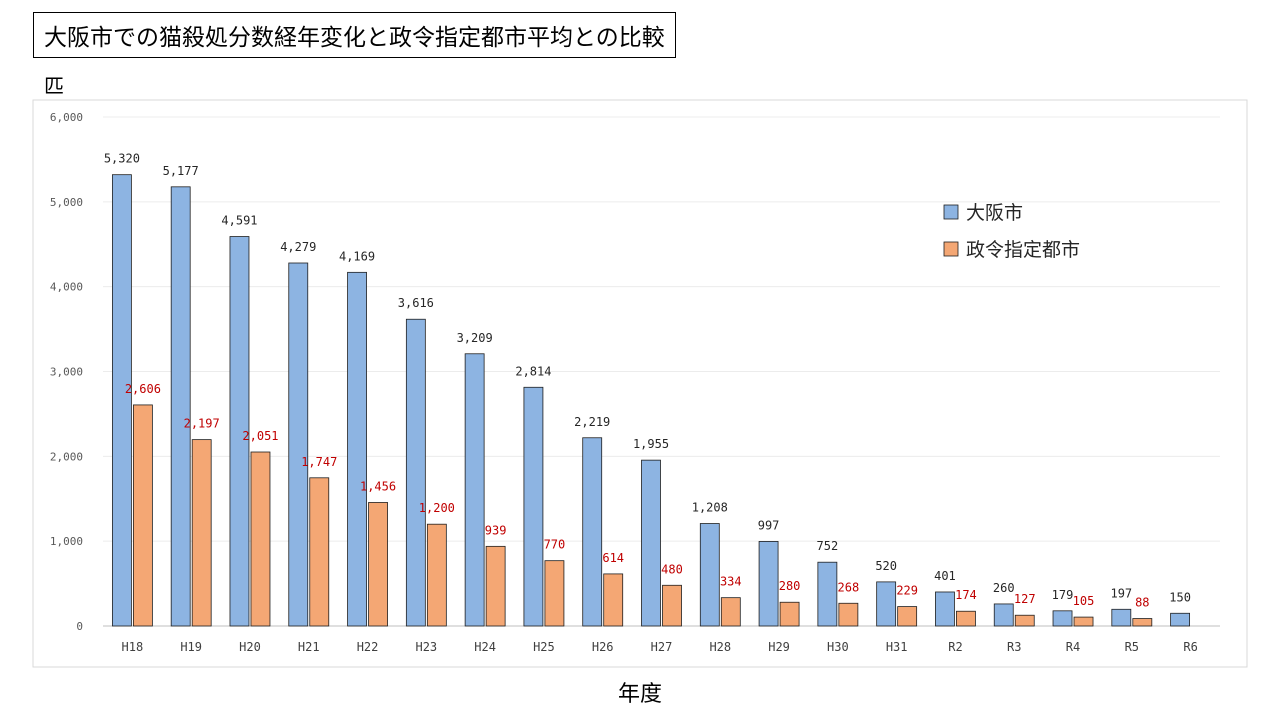 This screenshot has height=720, width=1280. What do you see at coordinates (133, 647) in the screenshot?
I see `x-tick-label: H18` at bounding box center [133, 647].